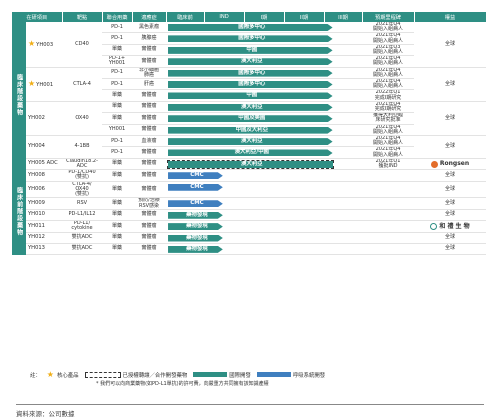  I want to click on milestone-cell: 2022年Q1 完成I期研究, so click(388, 95).